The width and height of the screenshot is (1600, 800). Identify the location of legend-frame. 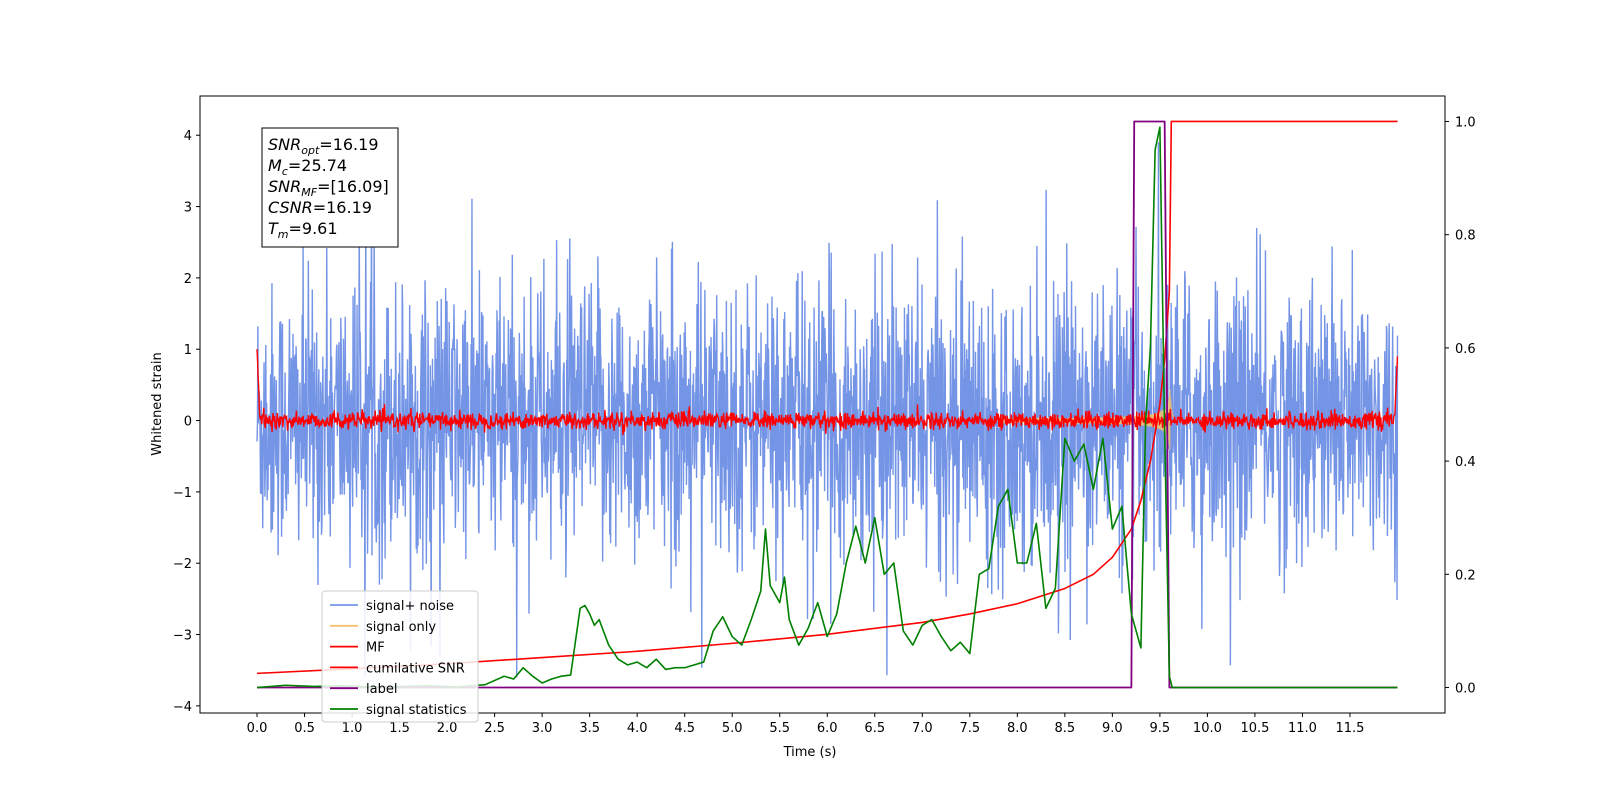
(400, 656).